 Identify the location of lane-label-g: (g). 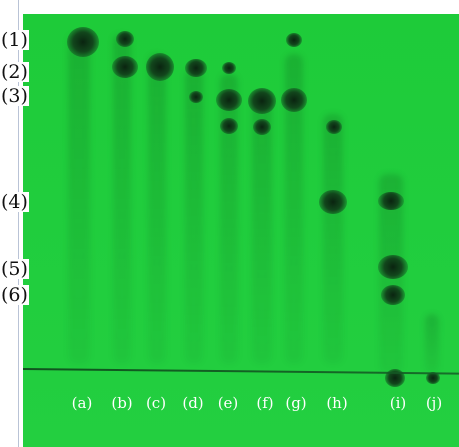
(296, 403).